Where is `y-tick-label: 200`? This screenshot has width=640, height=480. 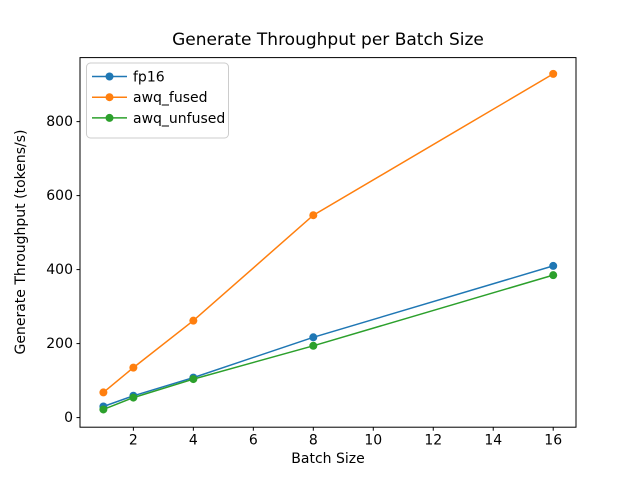 y-tick-label: 200 is located at coordinates (59, 344).